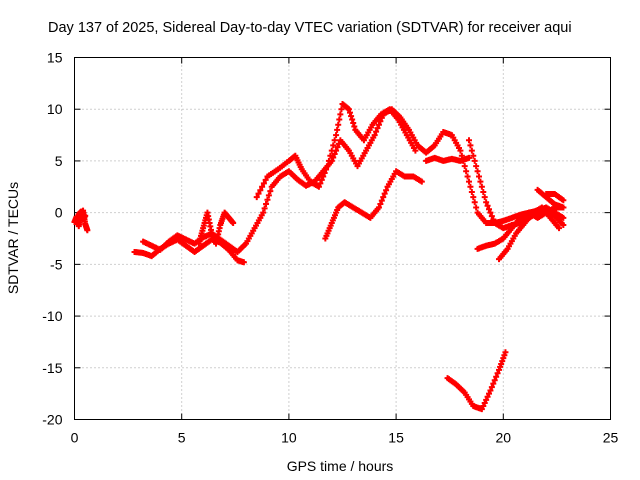 The image size is (640, 480). Describe the element at coordinates (340, 466) in the screenshot. I see `x-axis-label: GPS time / hours` at that location.